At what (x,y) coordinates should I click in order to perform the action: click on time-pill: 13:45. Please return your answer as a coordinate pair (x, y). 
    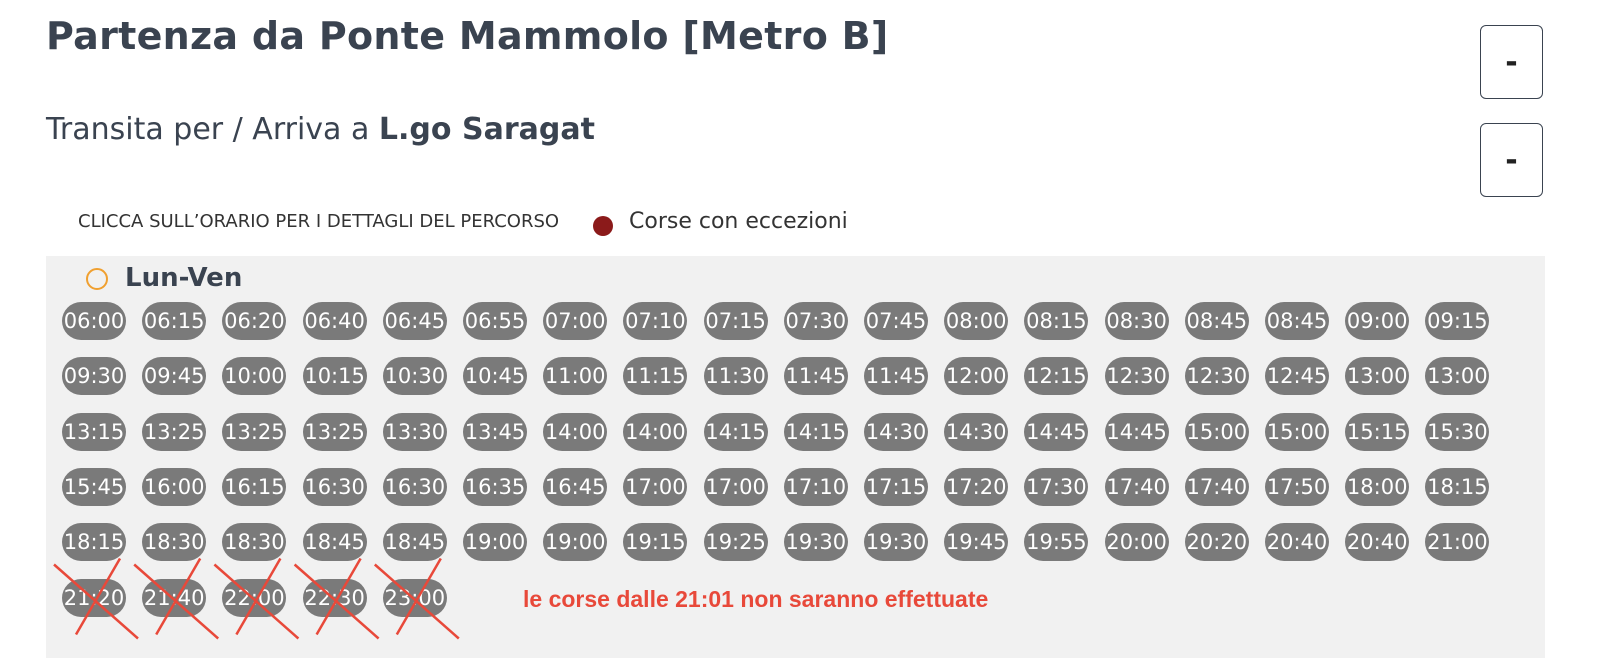
    Looking at the image, I should click on (495, 431).